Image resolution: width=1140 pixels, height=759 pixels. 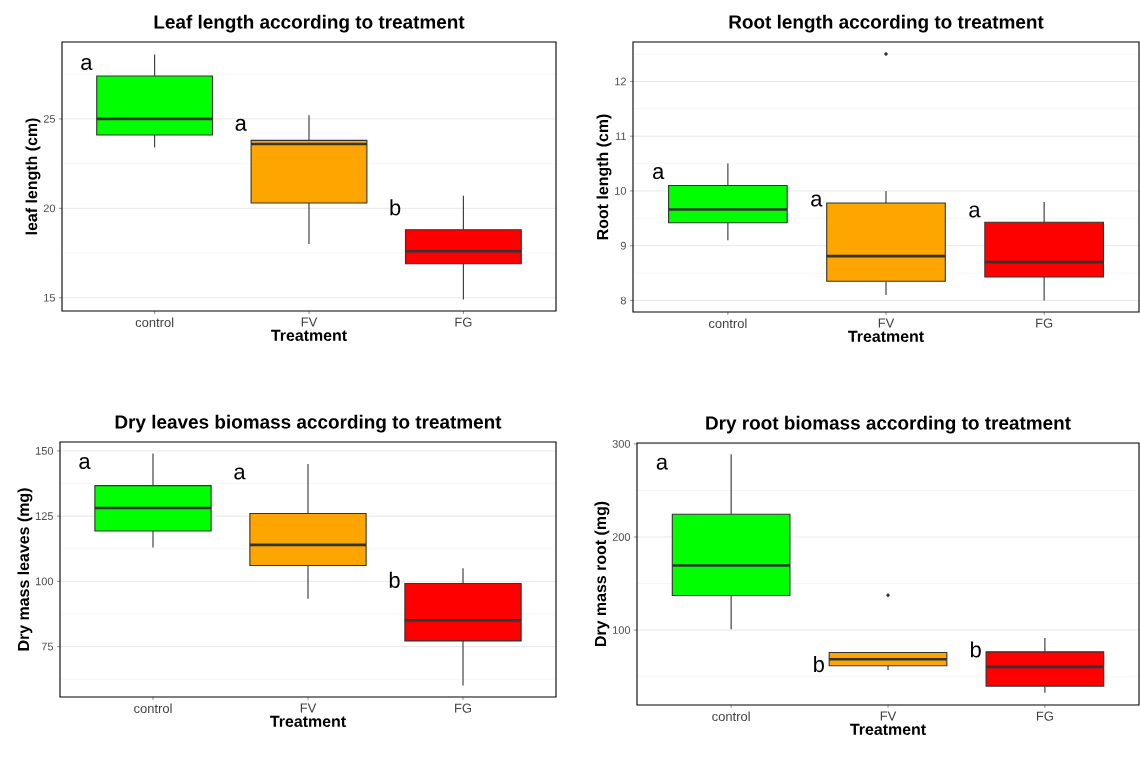 I want to click on y-tick-label: 9, so click(x=623, y=245).